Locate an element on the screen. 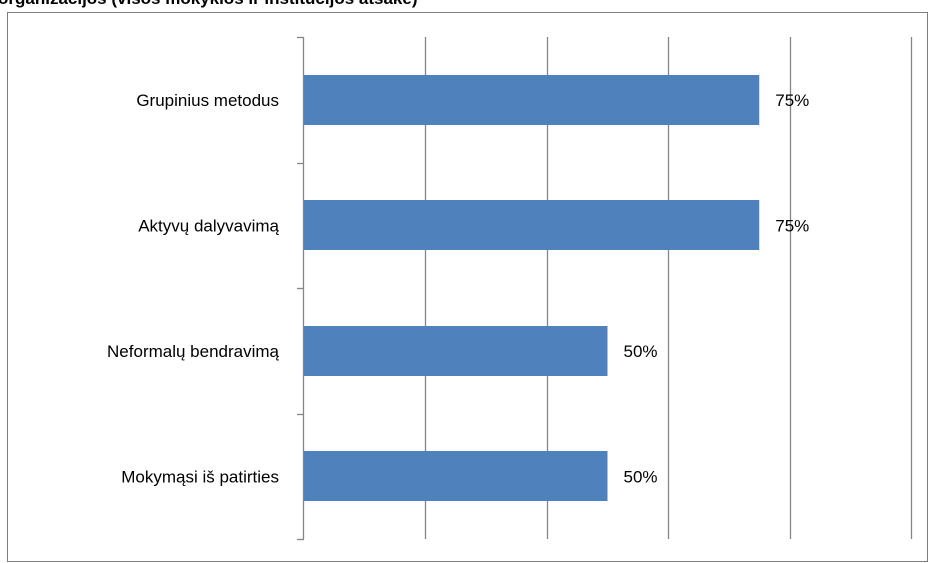  category-label: Mokymąsi iš patirties is located at coordinates (200, 476).